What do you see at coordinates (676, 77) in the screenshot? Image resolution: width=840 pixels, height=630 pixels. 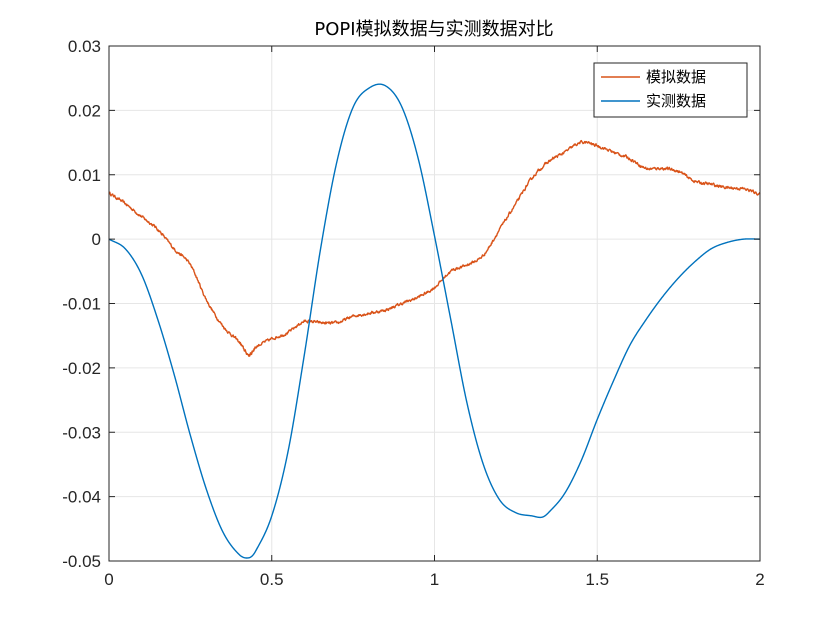 I see `legend-label-simulated: 模拟数据` at bounding box center [676, 77].